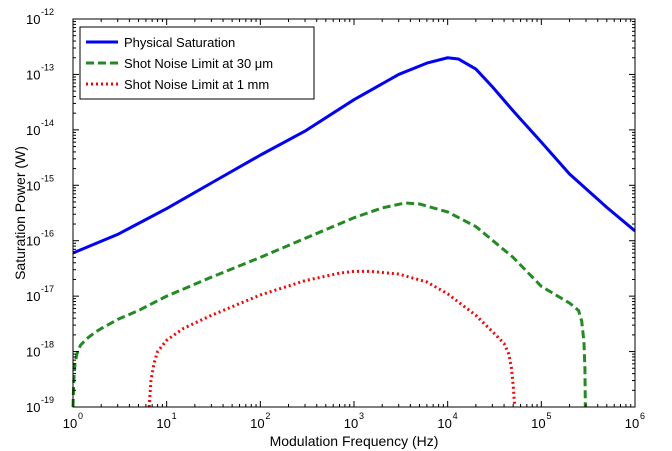 This screenshot has width=672, height=451. Describe the element at coordinates (47, 345) in the screenshot. I see `y-tick-label-exponent: -18` at that location.